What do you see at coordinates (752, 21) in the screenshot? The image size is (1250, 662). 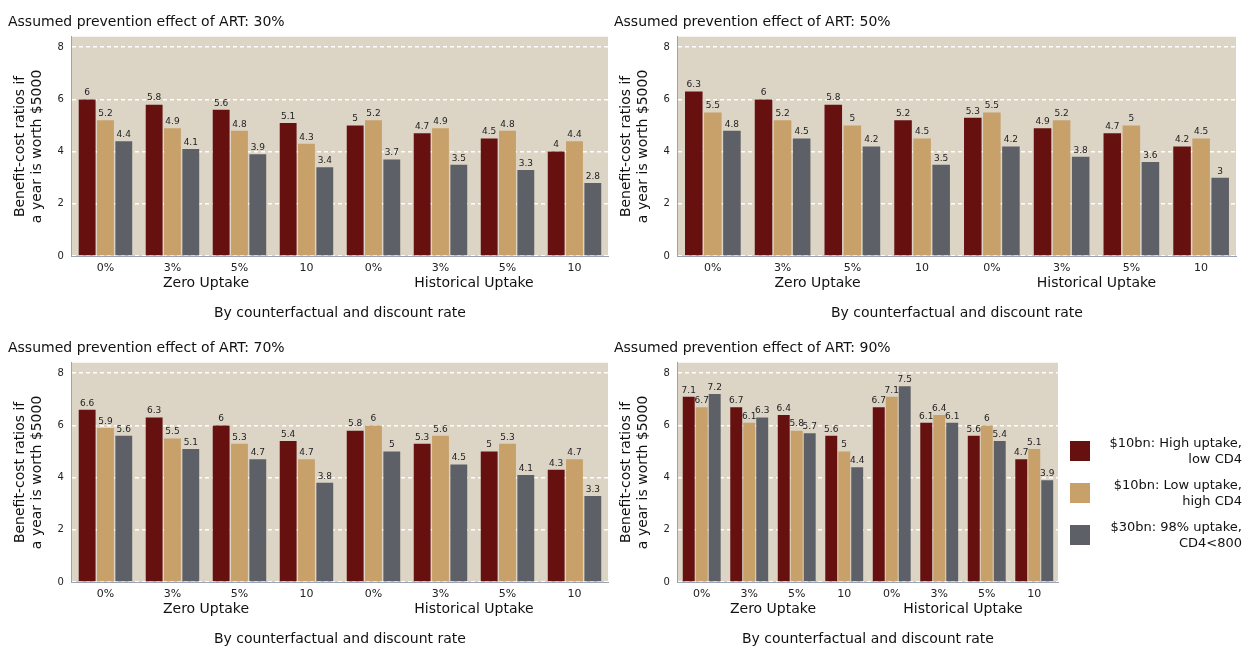 I see `chart-title: Assumed prevention effect of ART: 50%` at bounding box center [752, 21].